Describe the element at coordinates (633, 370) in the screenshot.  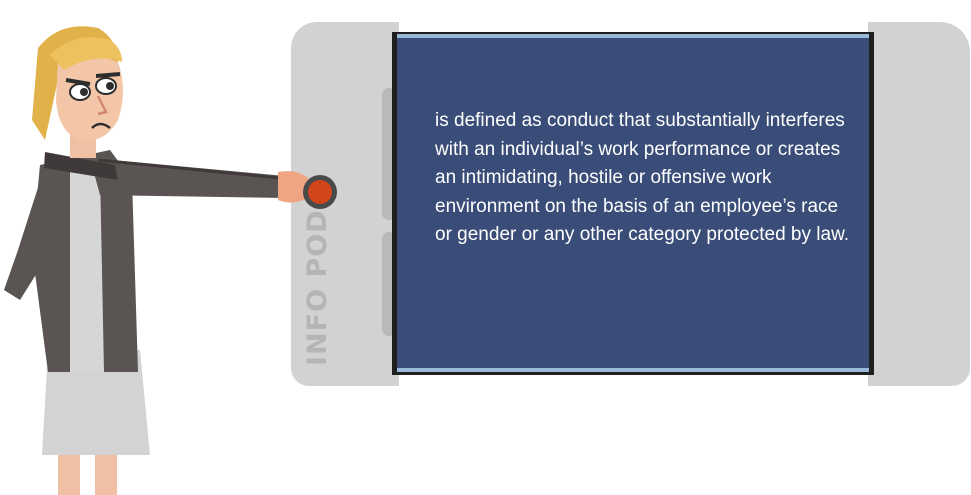
I see `screen-highlight-bottom` at that location.